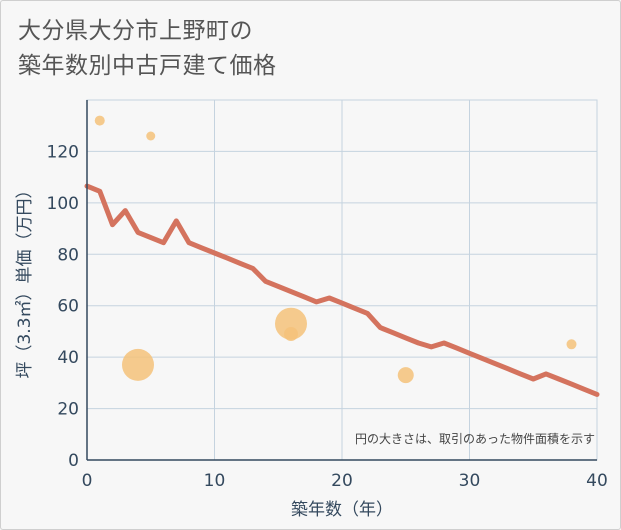 The width and height of the screenshot is (621, 530). Describe the element at coordinates (63, 204) in the screenshot. I see `y-tick-label: 100` at that location.